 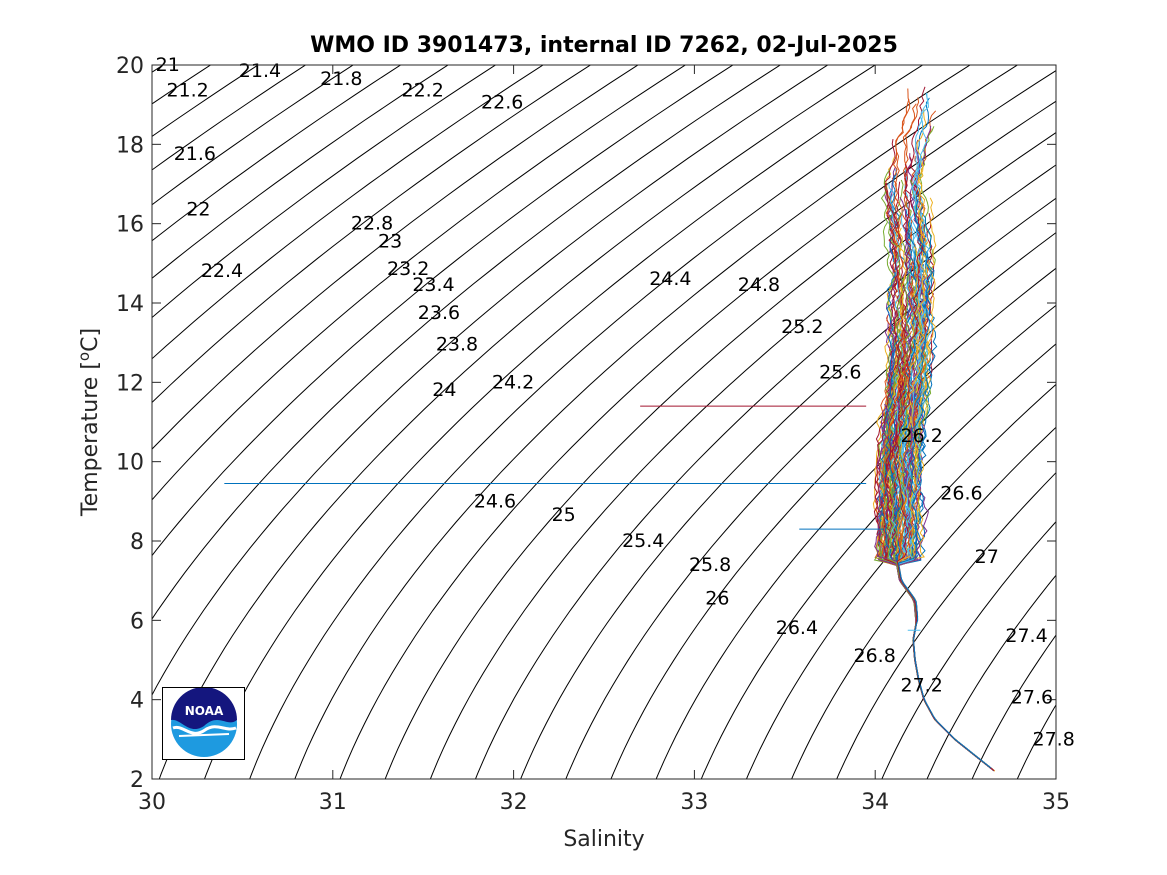 What do you see at coordinates (1053, 739) in the screenshot?
I see `contour-label: 27.8` at bounding box center [1053, 739].